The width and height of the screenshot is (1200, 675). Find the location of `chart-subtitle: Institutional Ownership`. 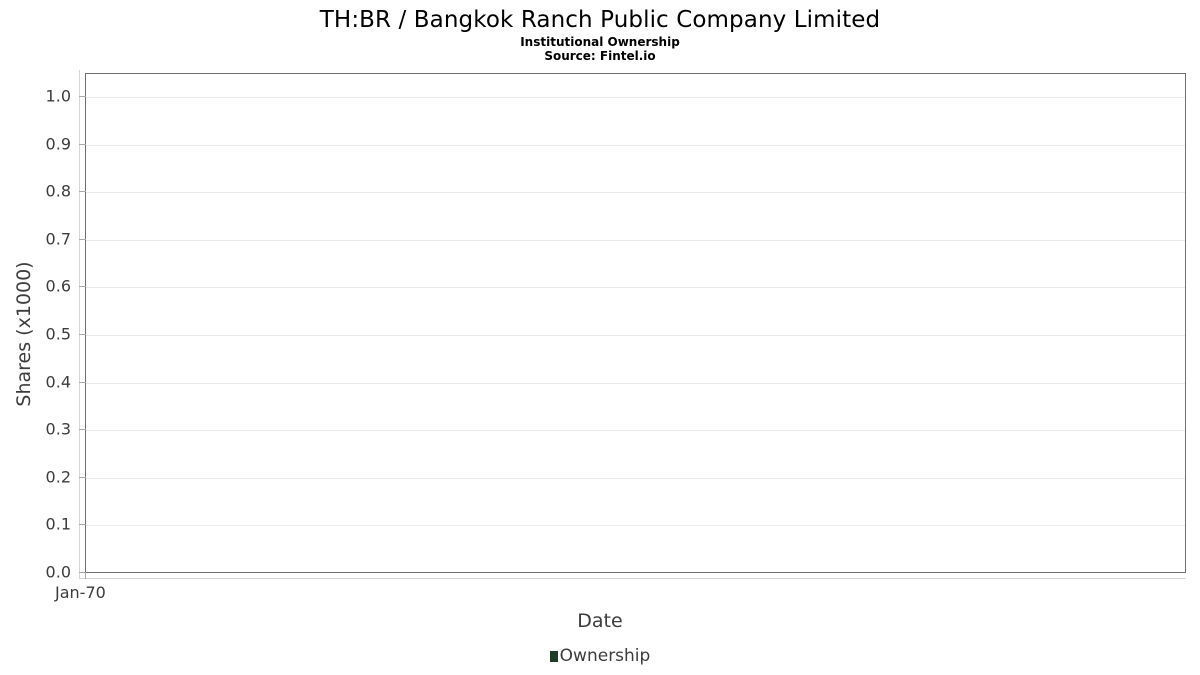

chart-subtitle: Institutional Ownership is located at coordinates (600, 42).